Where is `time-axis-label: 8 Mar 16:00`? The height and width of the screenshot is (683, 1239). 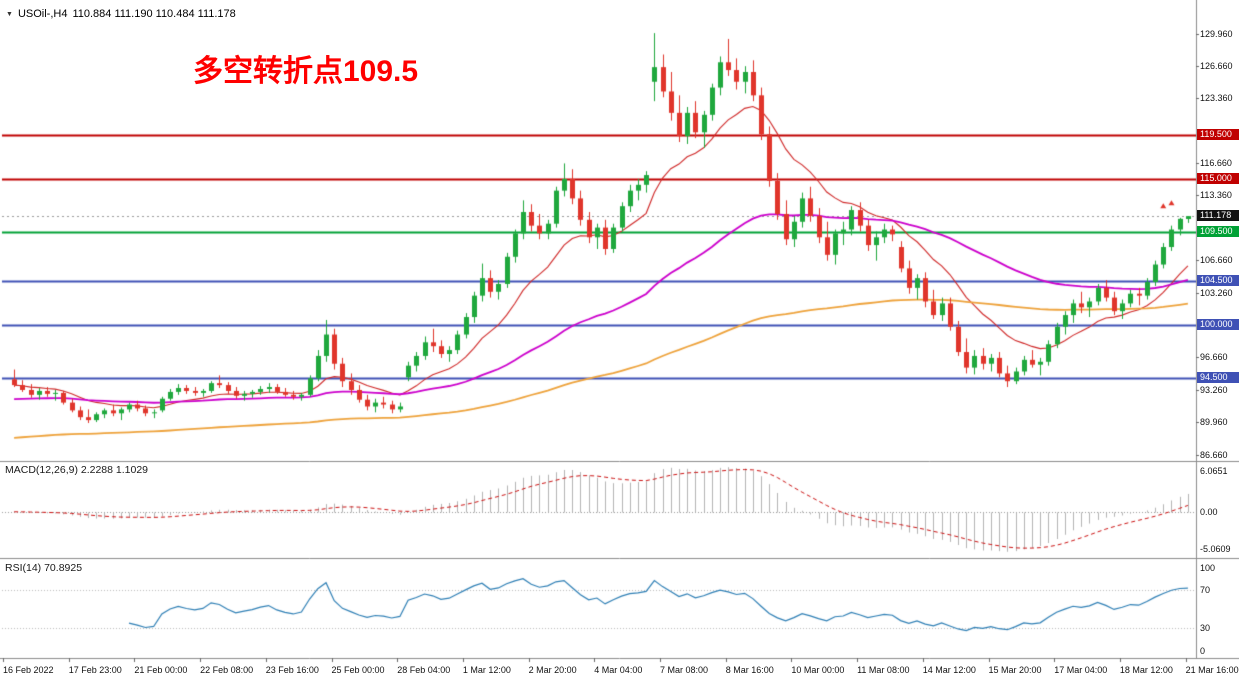
time-axis-label: 8 Mar 16:00 is located at coordinates (749, 670).